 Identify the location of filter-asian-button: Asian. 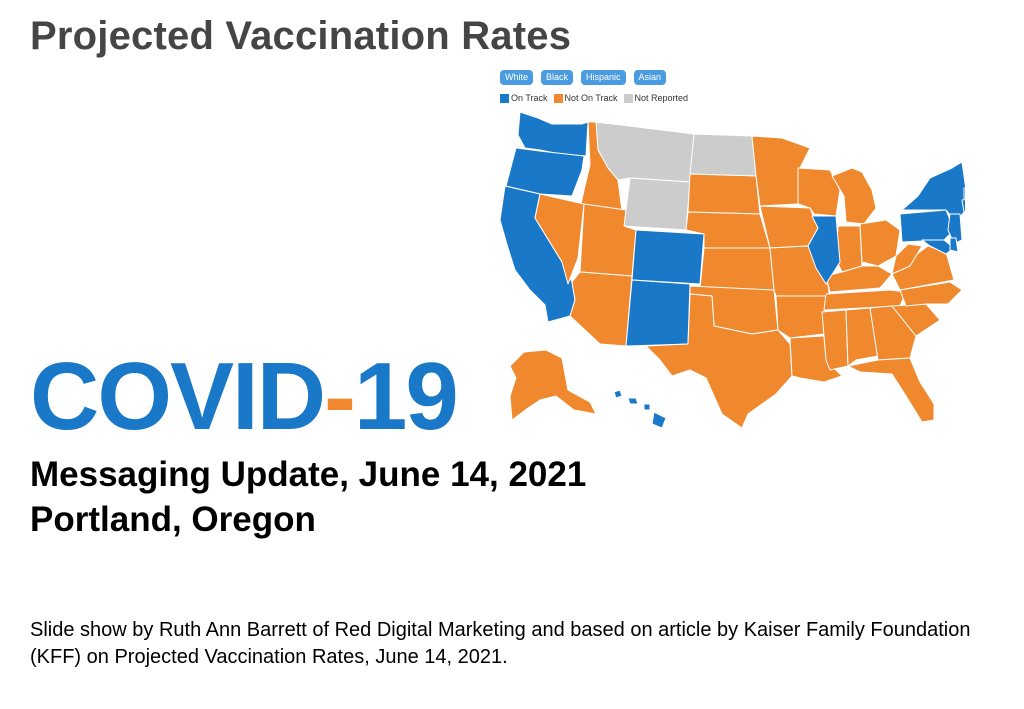
(650, 77).